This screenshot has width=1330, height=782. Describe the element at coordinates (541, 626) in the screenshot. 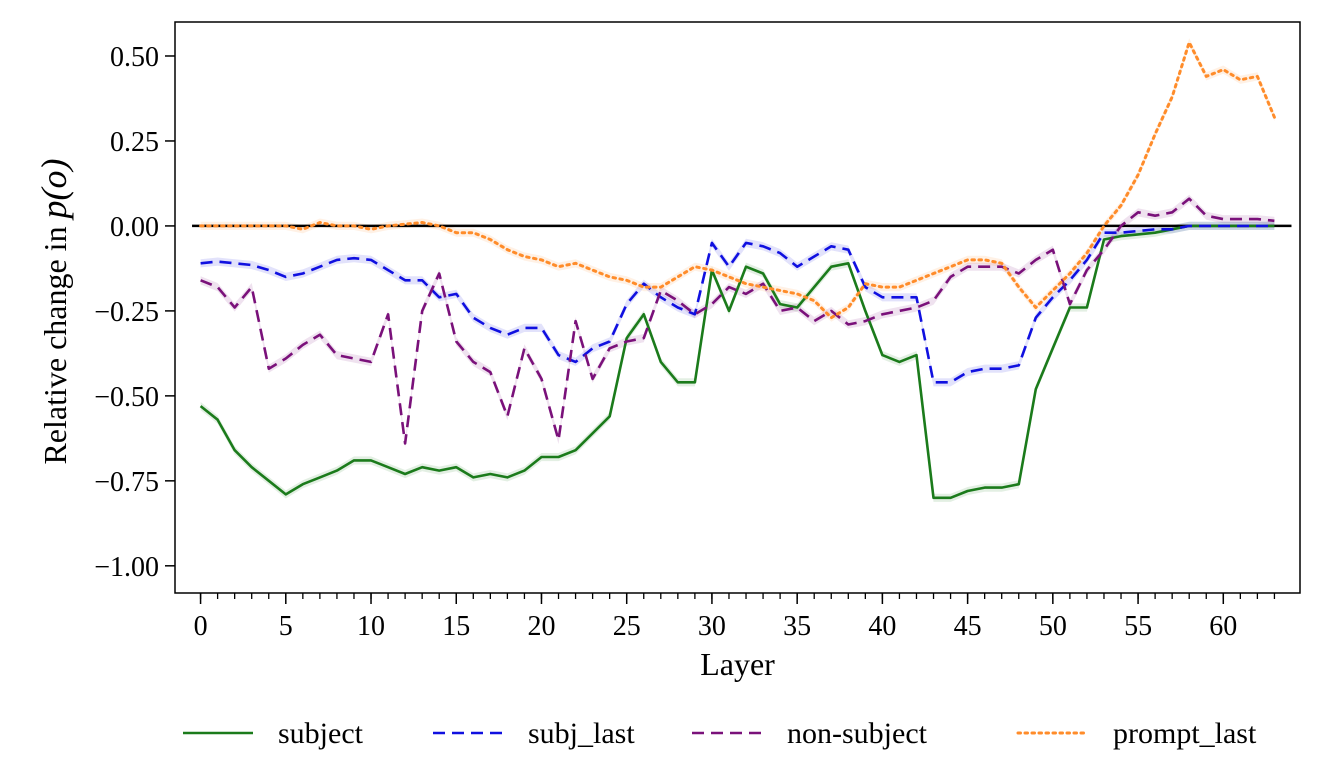

I see `x-tick-label: 20` at that location.